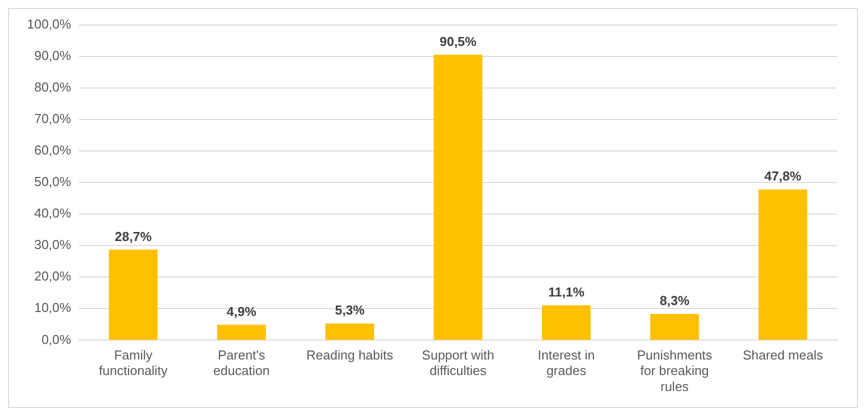  I want to click on data-label: 28,7%, so click(133, 236).